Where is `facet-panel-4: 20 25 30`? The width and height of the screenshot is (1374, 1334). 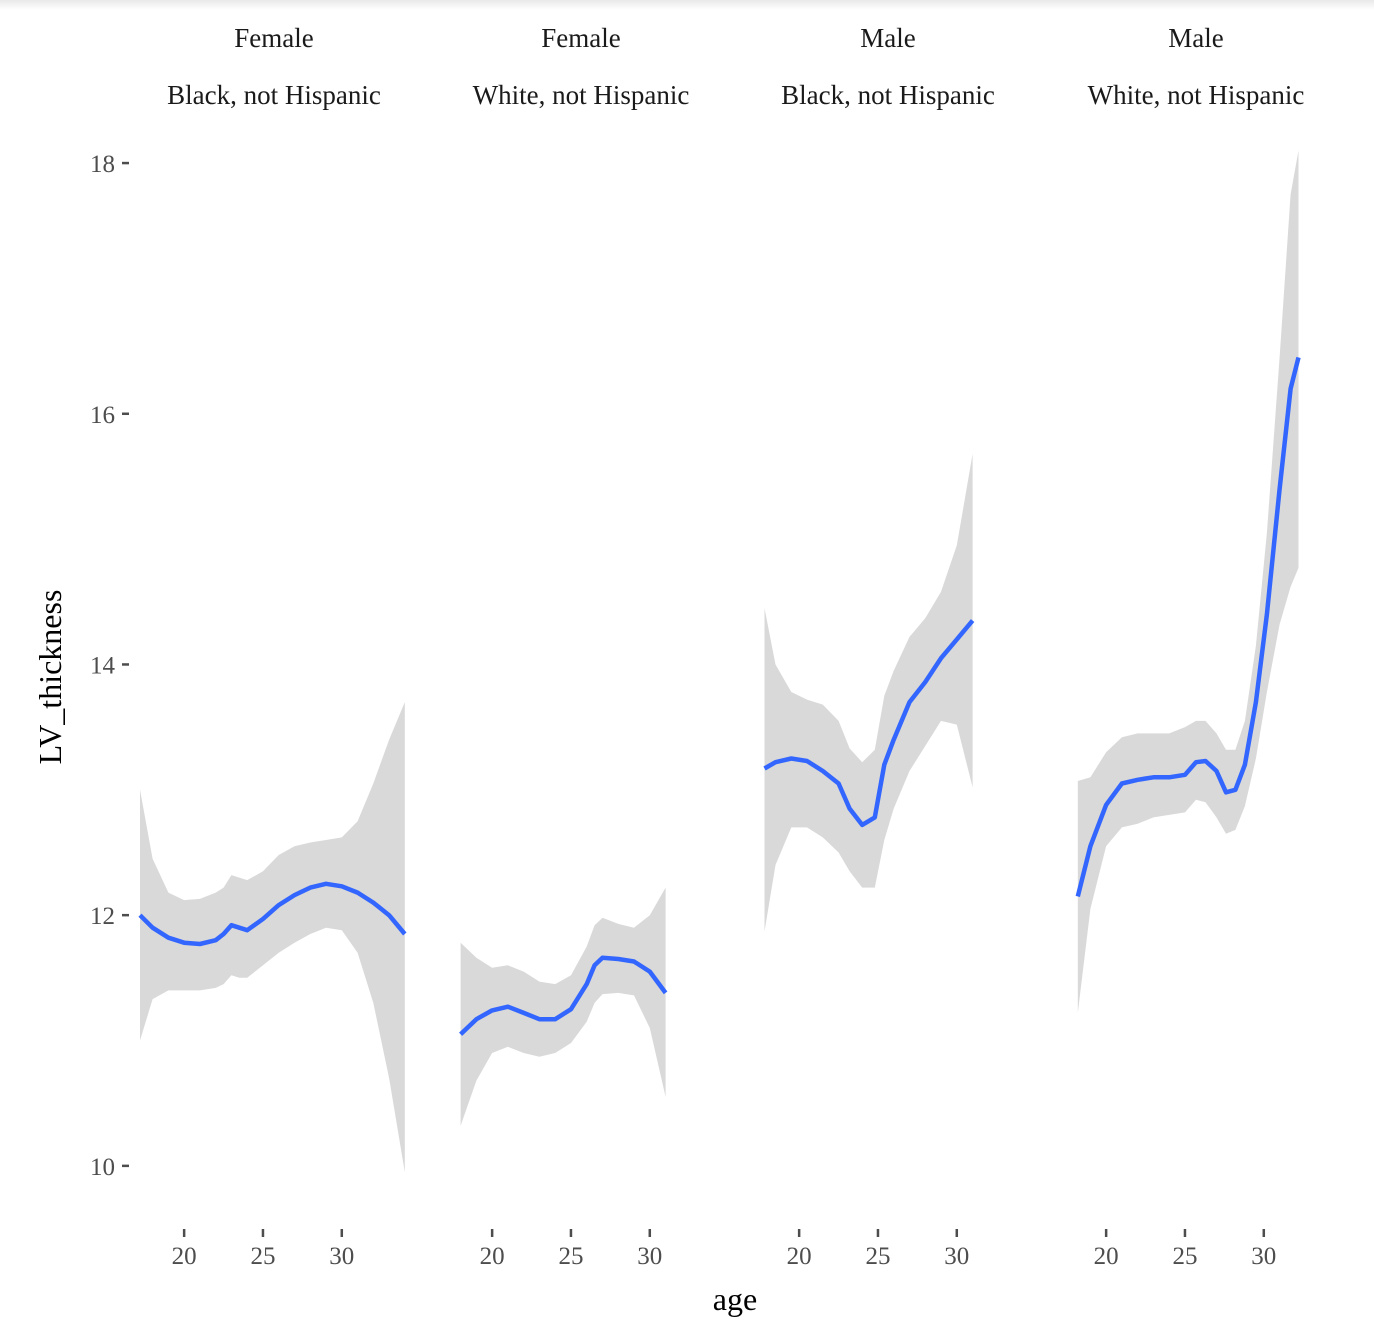
facet-panel-4: 20 25 30 is located at coordinates (1188, 710).